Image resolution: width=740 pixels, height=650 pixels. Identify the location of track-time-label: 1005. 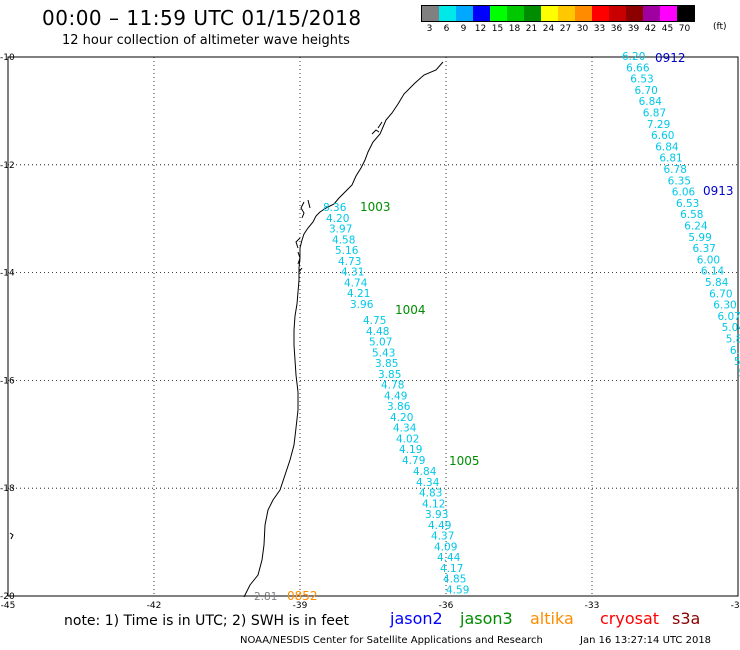
(464, 461).